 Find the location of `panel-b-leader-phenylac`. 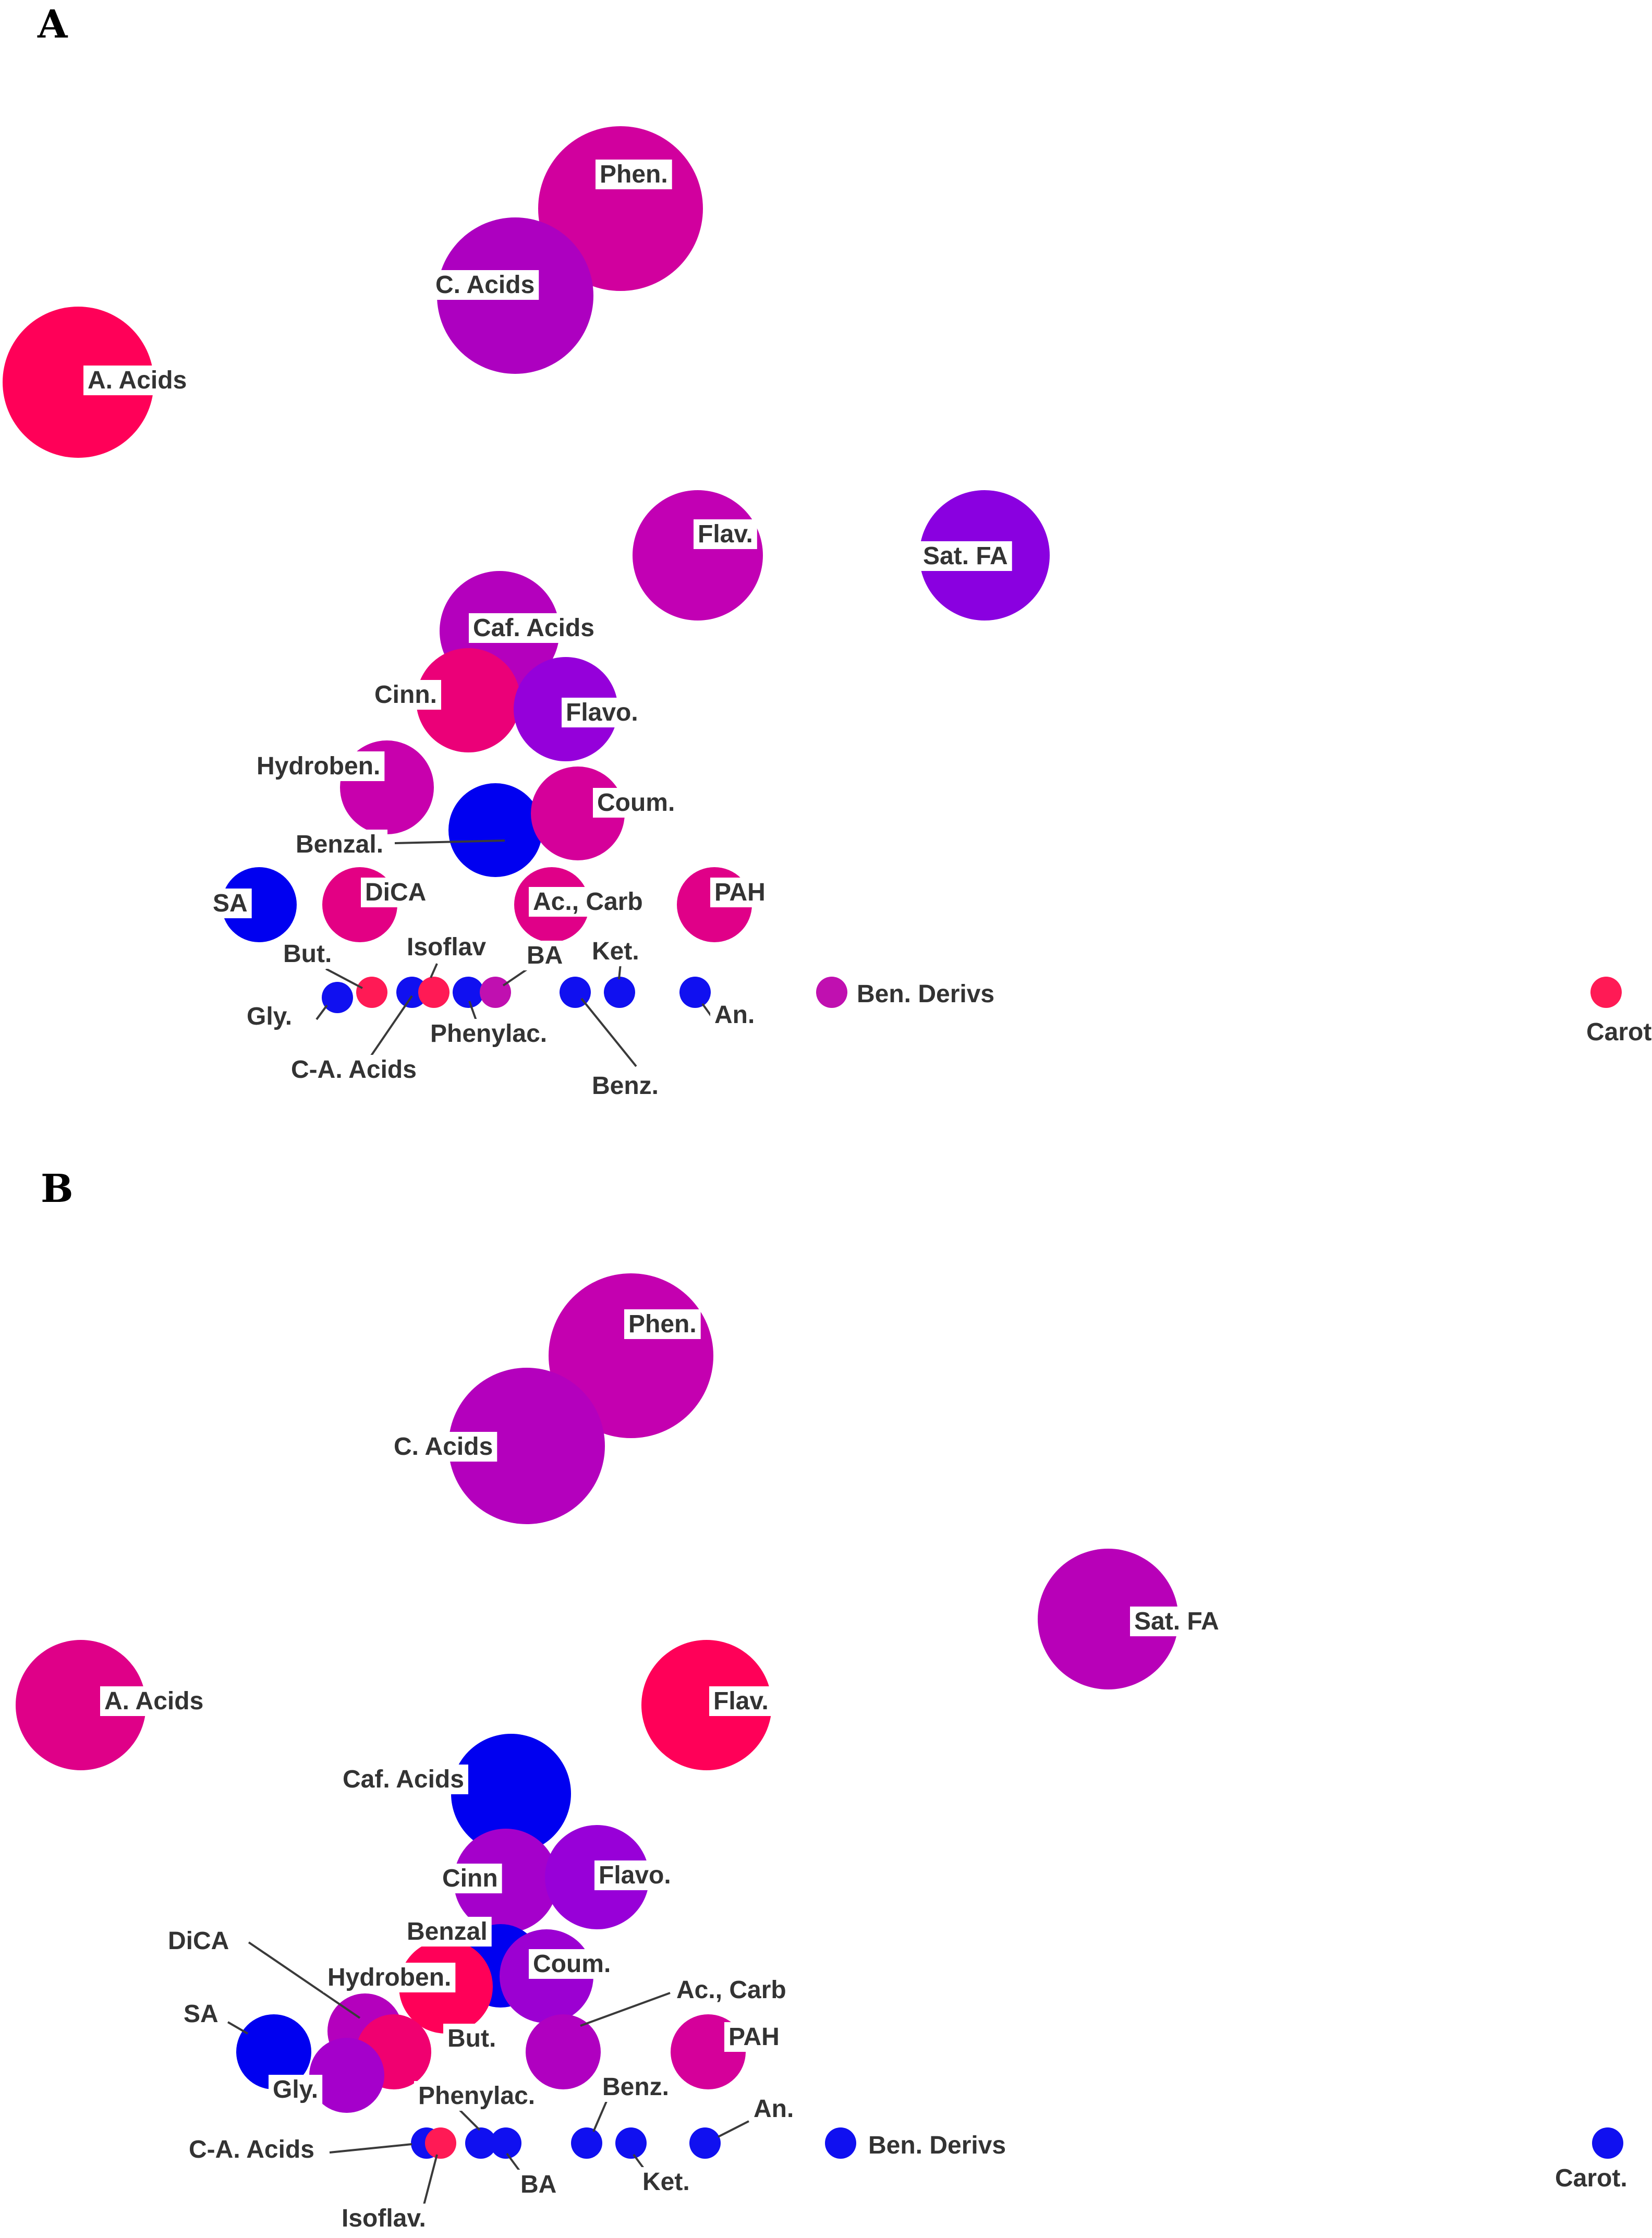

panel-b-leader-phenylac is located at coordinates (470, 2119).